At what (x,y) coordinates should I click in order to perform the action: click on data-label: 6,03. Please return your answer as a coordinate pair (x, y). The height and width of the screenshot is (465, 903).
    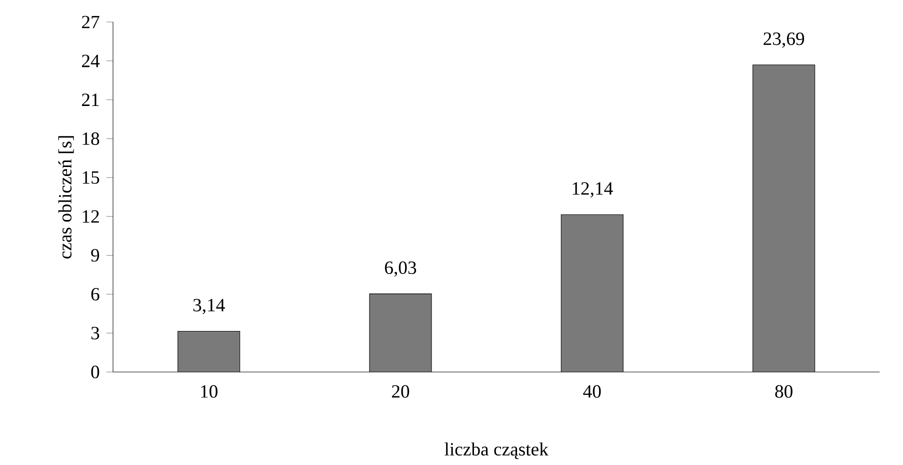
    Looking at the image, I should click on (400, 269).